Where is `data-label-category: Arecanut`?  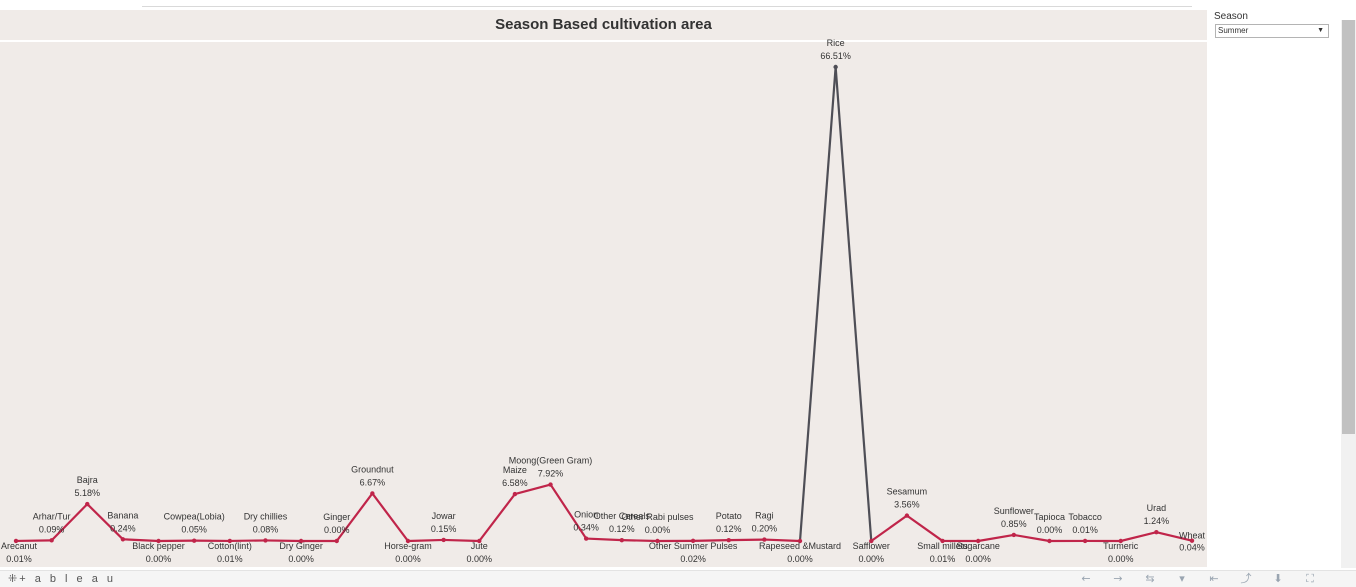
data-label-category: Arecanut is located at coordinates (19, 546).